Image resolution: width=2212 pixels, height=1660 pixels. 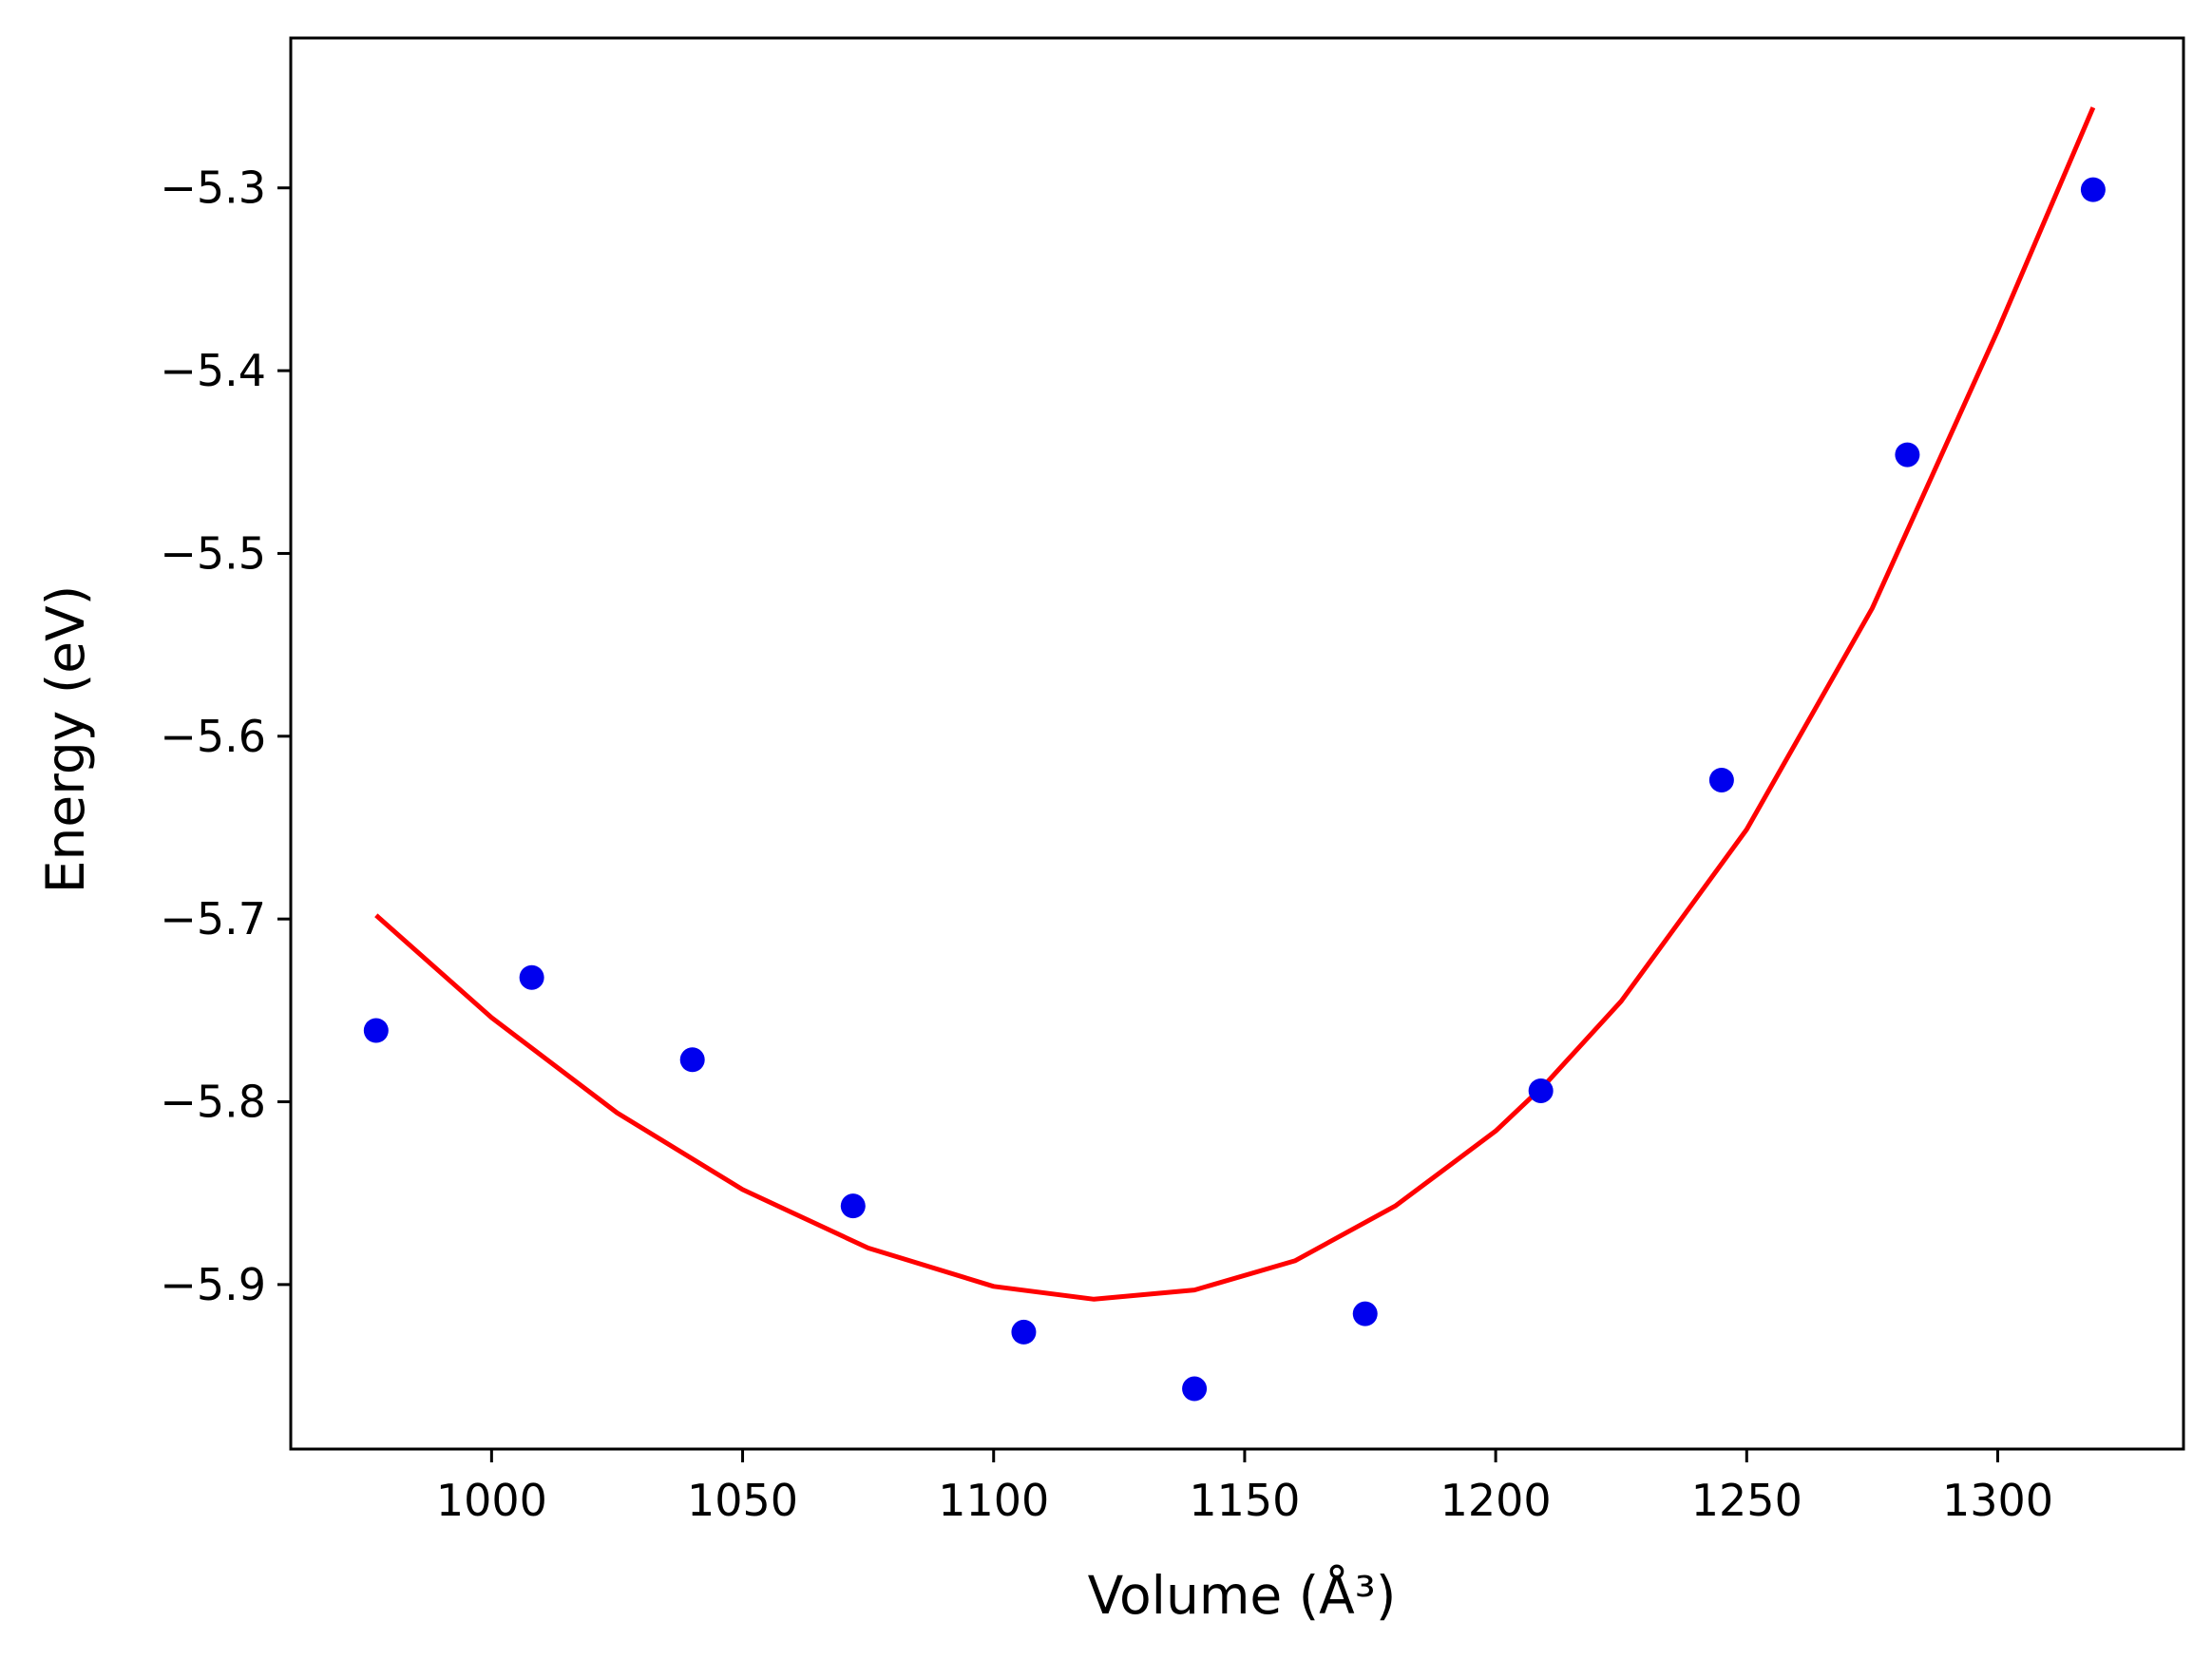 I want to click on x-tick-label: 1050, so click(x=743, y=1500).